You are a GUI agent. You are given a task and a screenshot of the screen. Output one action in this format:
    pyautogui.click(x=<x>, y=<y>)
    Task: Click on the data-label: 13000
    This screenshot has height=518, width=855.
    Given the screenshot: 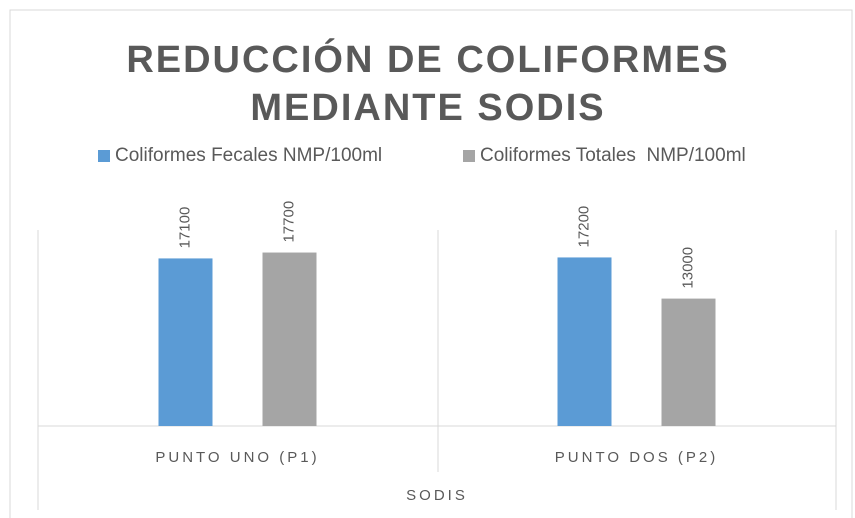 What is the action you would take?
    pyautogui.click(x=687, y=268)
    